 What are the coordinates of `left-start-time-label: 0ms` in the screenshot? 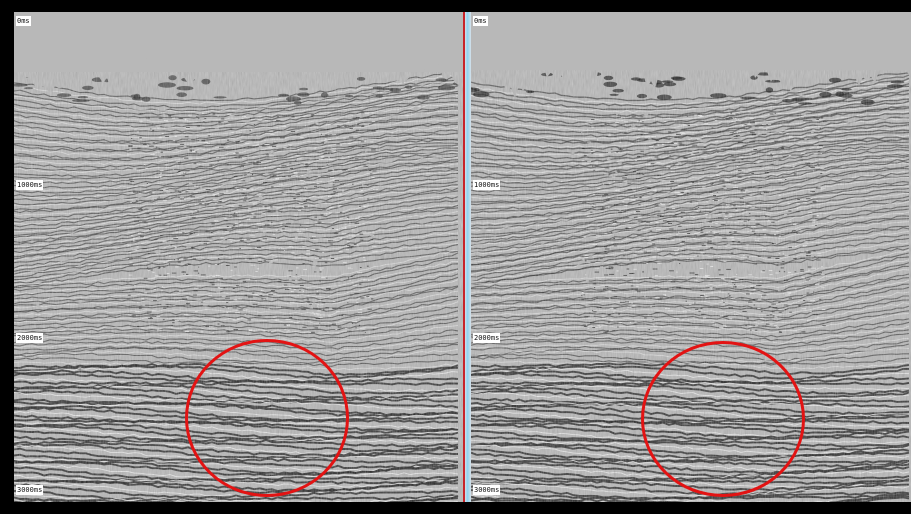 It's located at (23, 21).